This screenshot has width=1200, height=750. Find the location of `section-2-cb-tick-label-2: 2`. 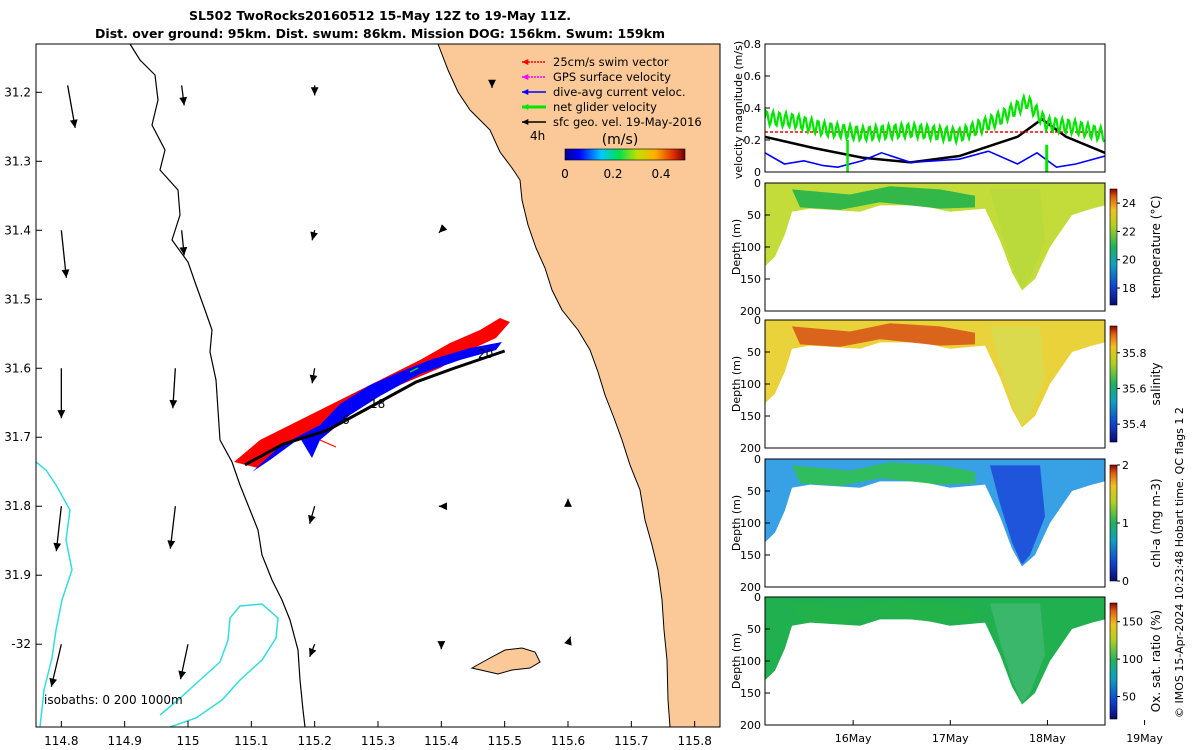

section-2-cb-tick-label-2: 2 is located at coordinates (1125, 465).